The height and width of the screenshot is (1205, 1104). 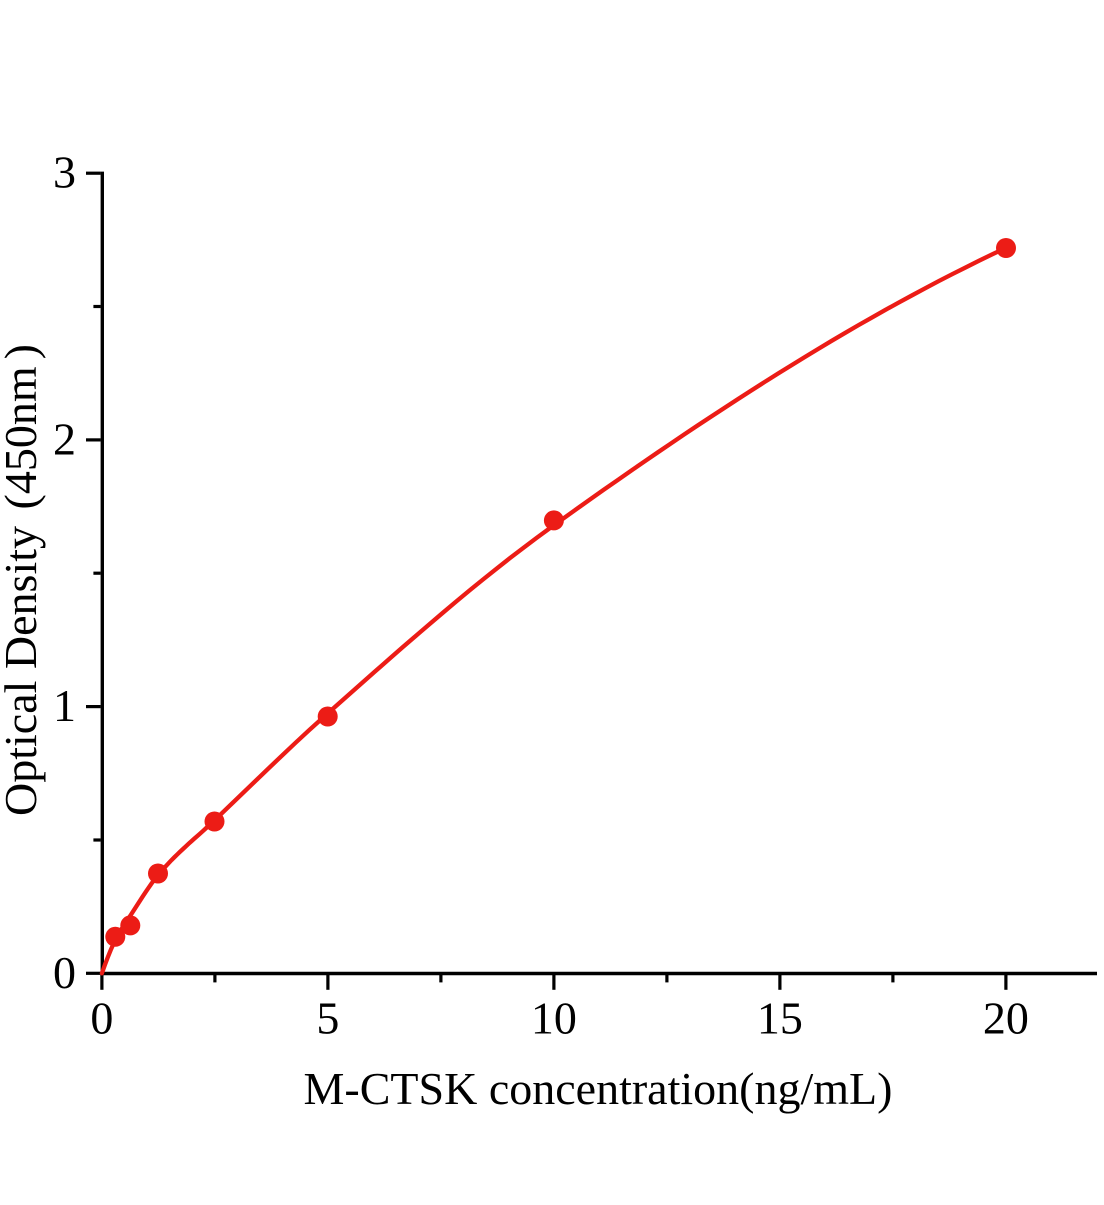 I want to click on svg-text: 15, so click(x=780, y=1018).